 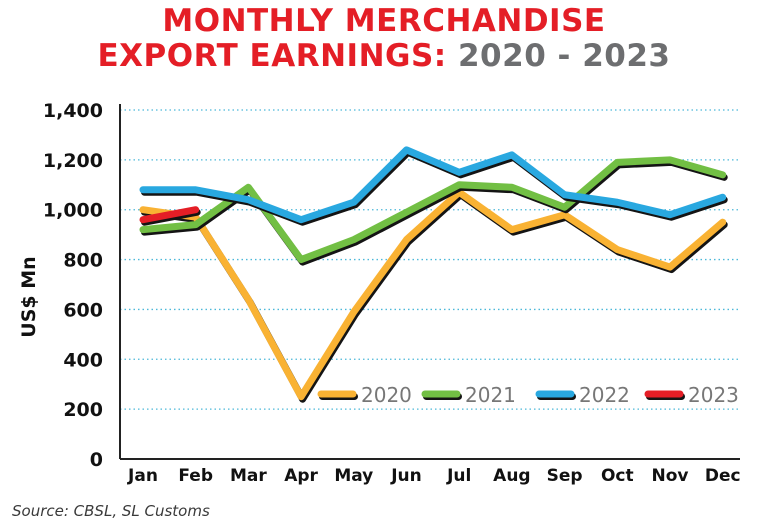 What do you see at coordinates (458, 476) in the screenshot?
I see `x-tick-label: Jul` at bounding box center [458, 476].